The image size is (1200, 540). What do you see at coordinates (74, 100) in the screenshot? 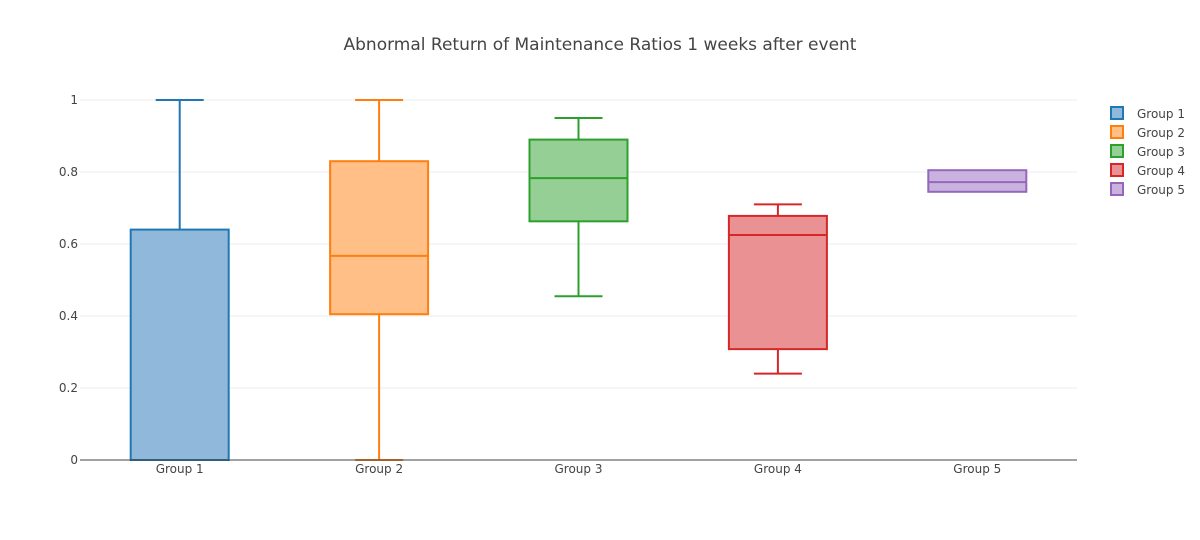
I see `y-tick-label: 1` at bounding box center [74, 100].